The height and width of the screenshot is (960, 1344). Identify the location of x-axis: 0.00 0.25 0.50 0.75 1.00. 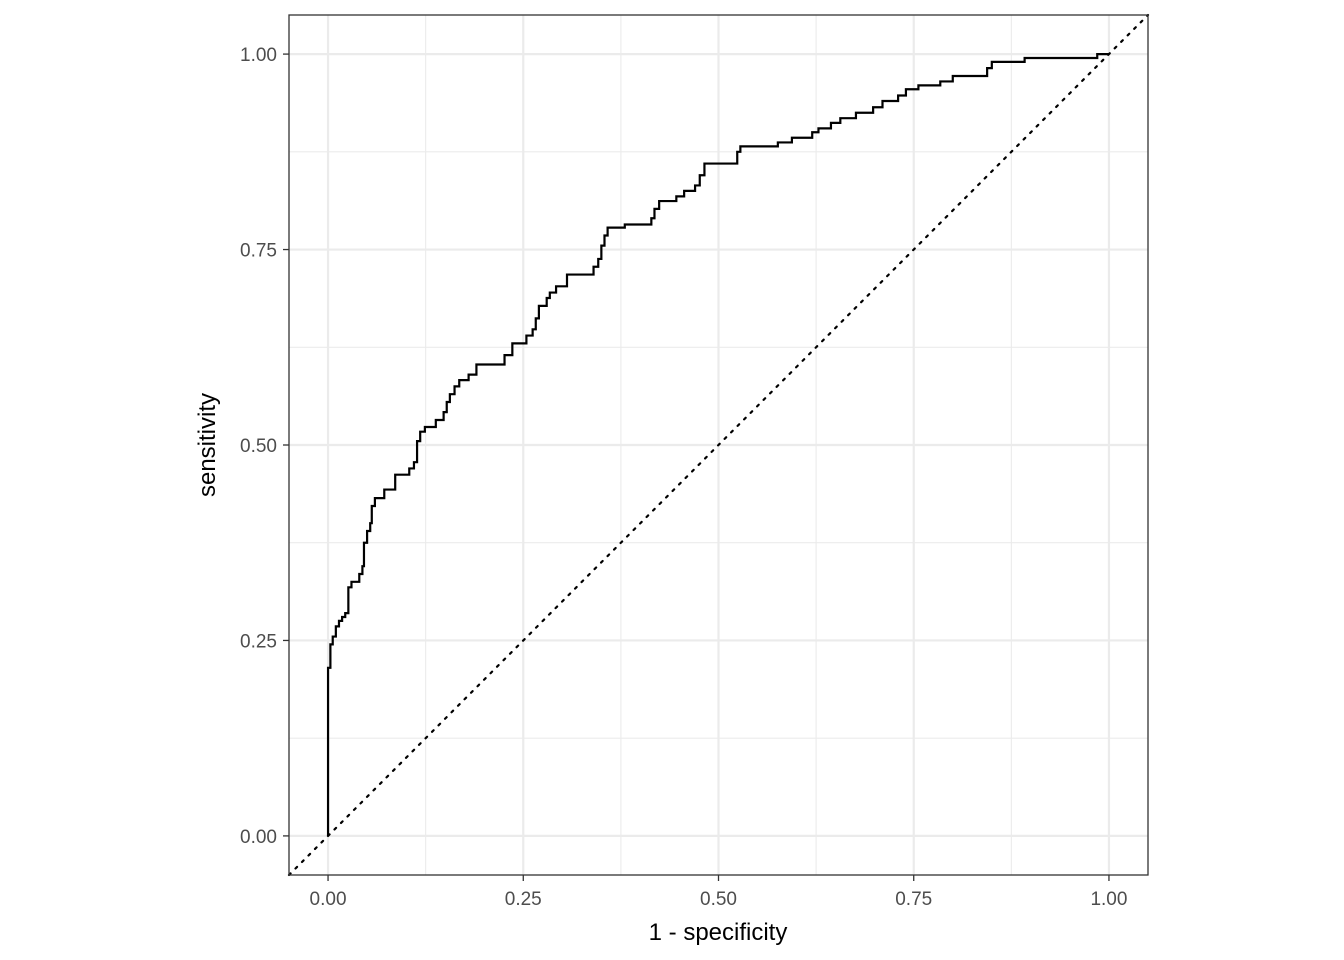
(718, 892).